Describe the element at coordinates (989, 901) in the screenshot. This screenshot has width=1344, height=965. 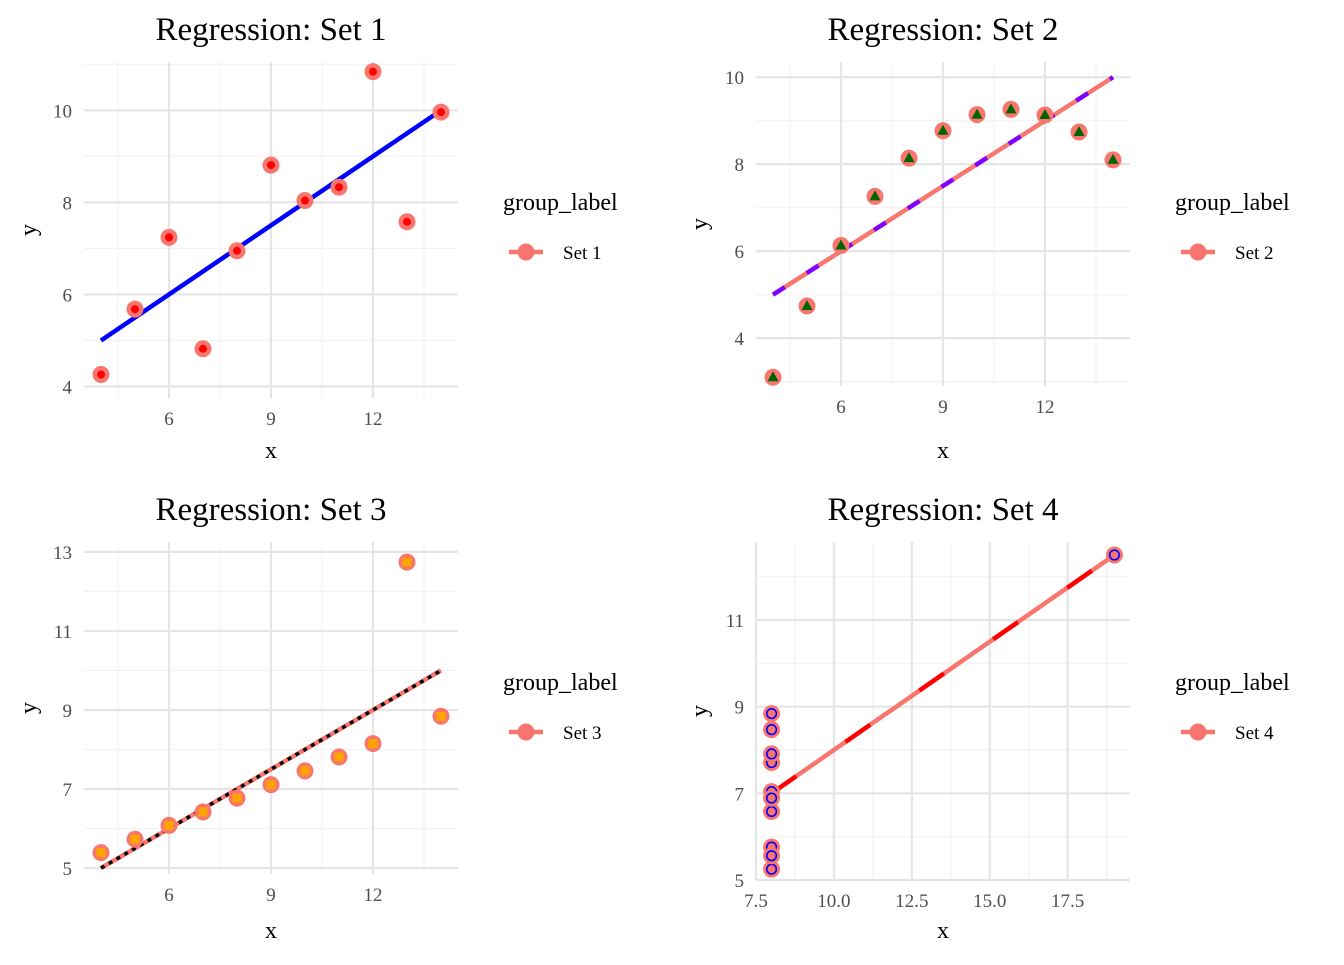
I see `x-tick-label: 15.0` at that location.